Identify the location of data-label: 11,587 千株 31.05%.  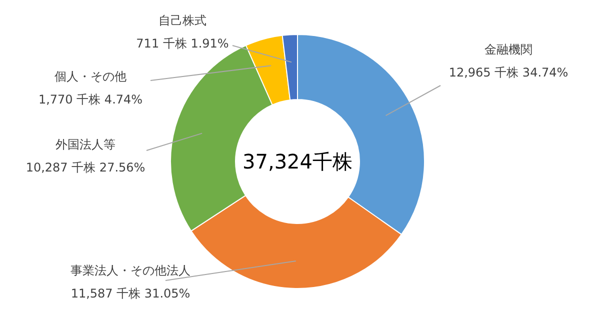
(130, 293).